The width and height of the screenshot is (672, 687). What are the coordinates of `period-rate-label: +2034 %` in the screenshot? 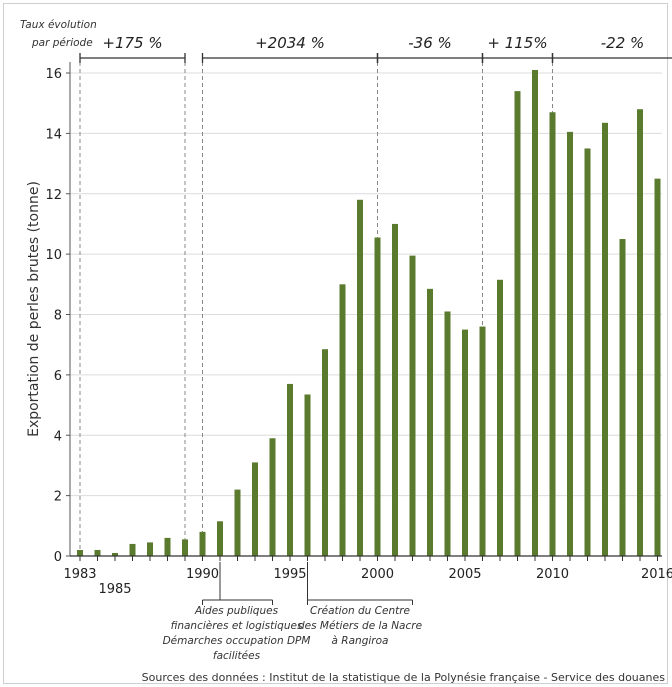 It's located at (290, 43).